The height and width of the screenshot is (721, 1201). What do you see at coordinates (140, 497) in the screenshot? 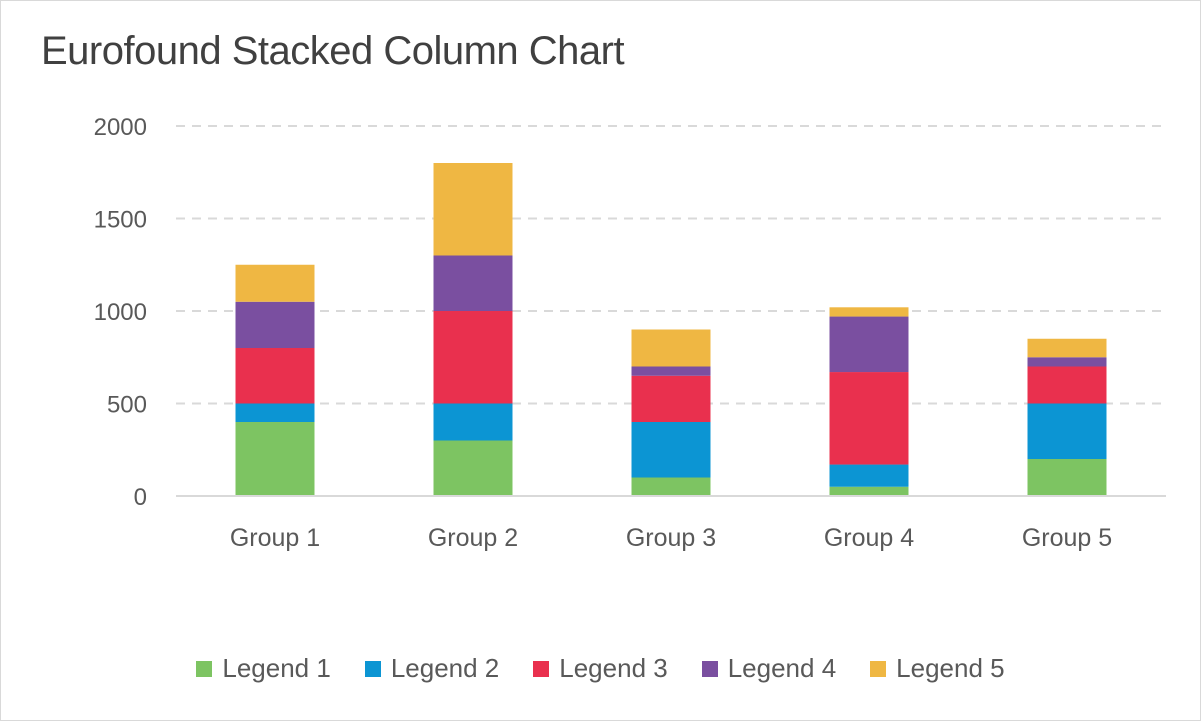
I see `y-tick-label: 0` at bounding box center [140, 497].